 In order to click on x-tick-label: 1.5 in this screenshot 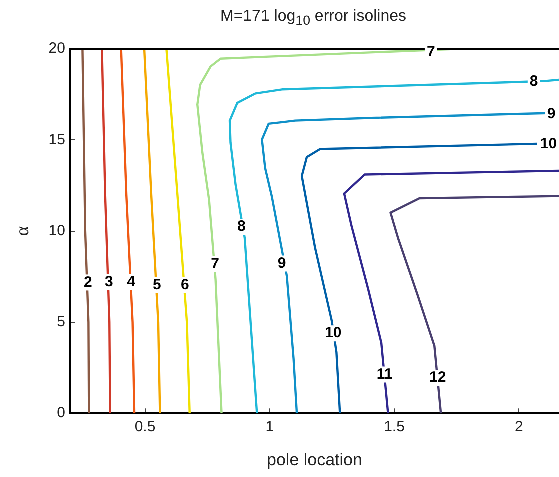, I will do `click(394, 427)`.